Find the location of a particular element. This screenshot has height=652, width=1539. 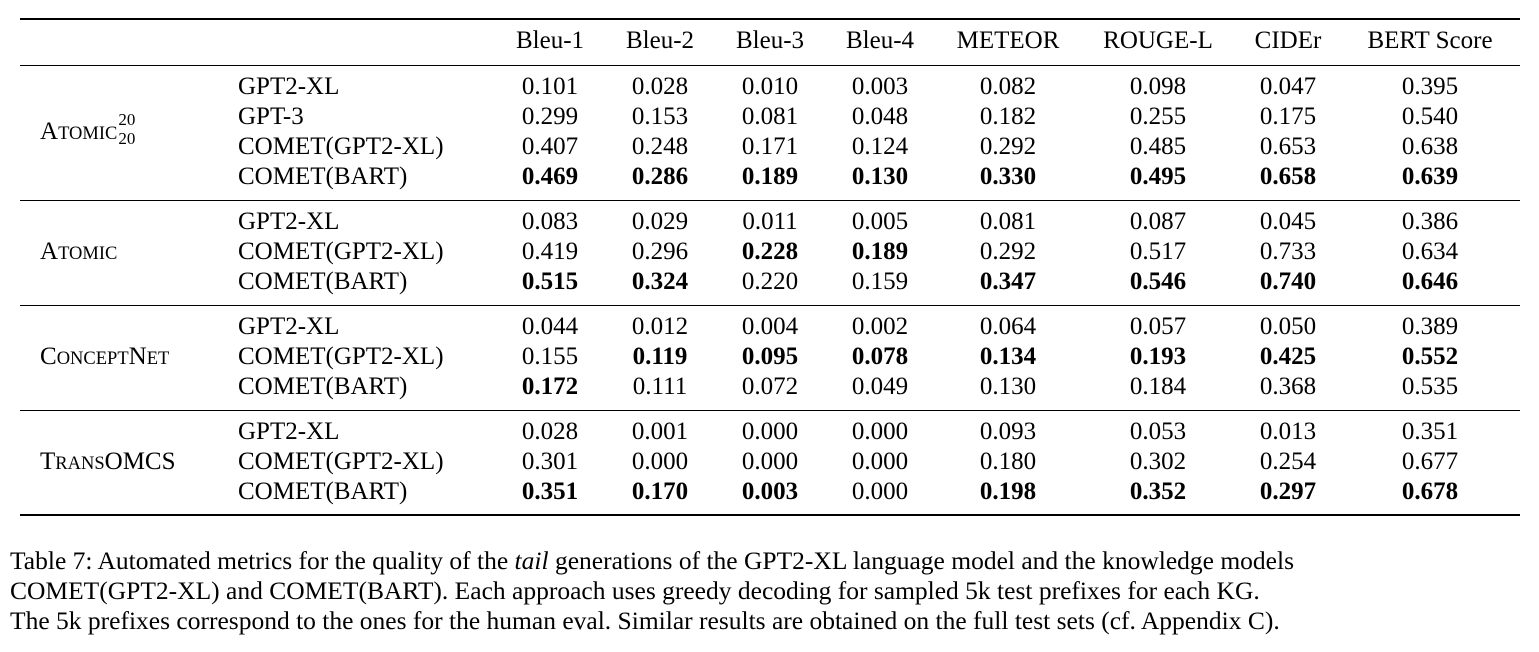

metric-value: 0.082 is located at coordinates (1008, 86).